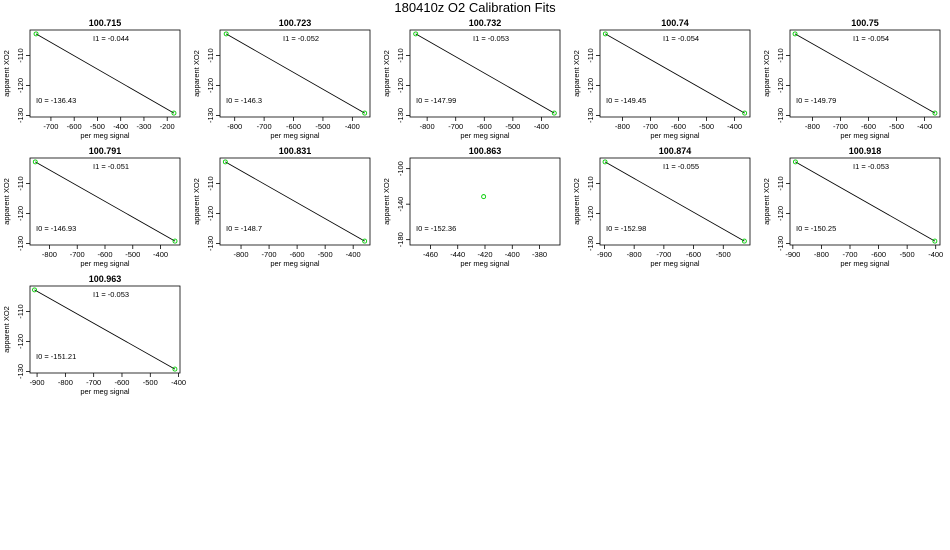 Image resolution: width=950 pixels, height=550 pixels. What do you see at coordinates (56, 228) in the screenshot?
I see `i0-annotation: I0 = -146.93` at bounding box center [56, 228].